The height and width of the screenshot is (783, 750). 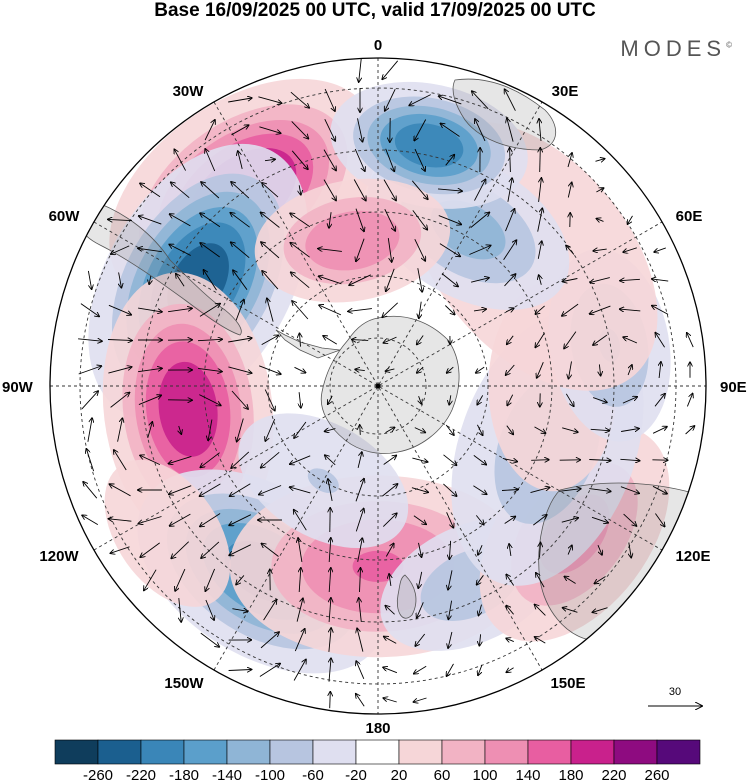 What do you see at coordinates (399, 775) in the screenshot?
I see `colorbar-tick-label: 20` at bounding box center [399, 775].